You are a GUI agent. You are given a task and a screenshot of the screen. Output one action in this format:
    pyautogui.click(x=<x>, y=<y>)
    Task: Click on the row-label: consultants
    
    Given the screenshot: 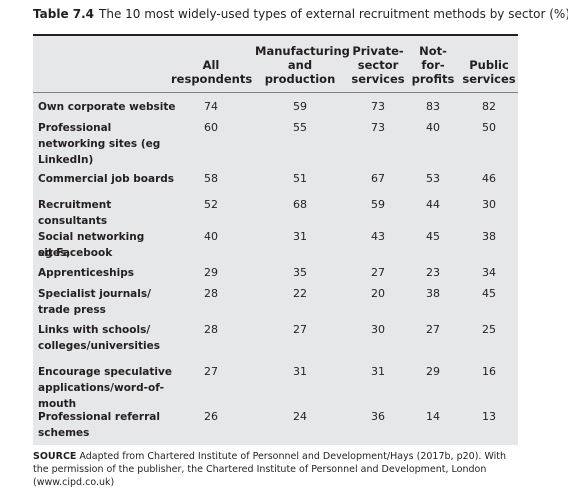 What is the action you would take?
    pyautogui.click(x=73, y=221)
    